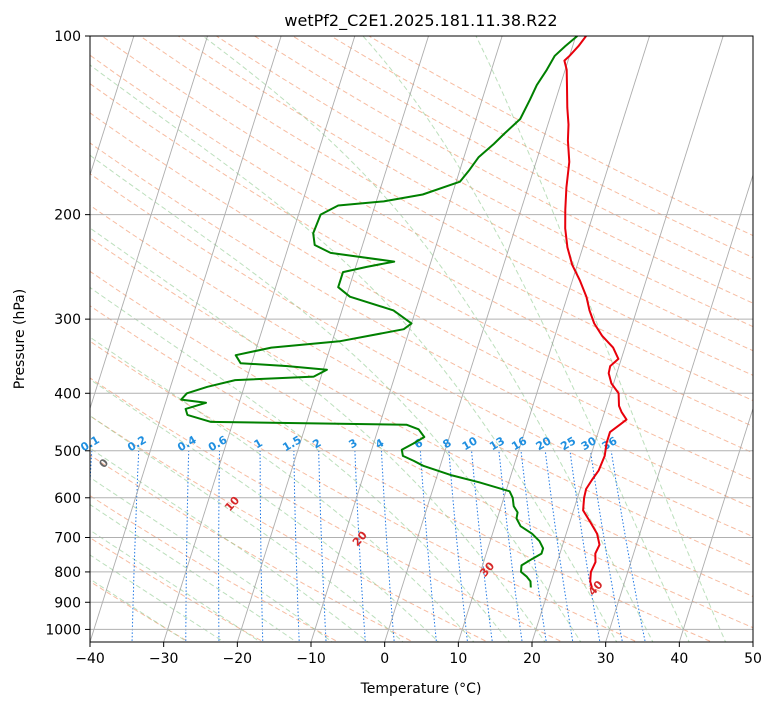 This screenshot has width=775, height=708. Describe the element at coordinates (67, 333) in the screenshot. I see `y-axis: 100 200 300 400 500 600 700 800 900 1000` at that location.